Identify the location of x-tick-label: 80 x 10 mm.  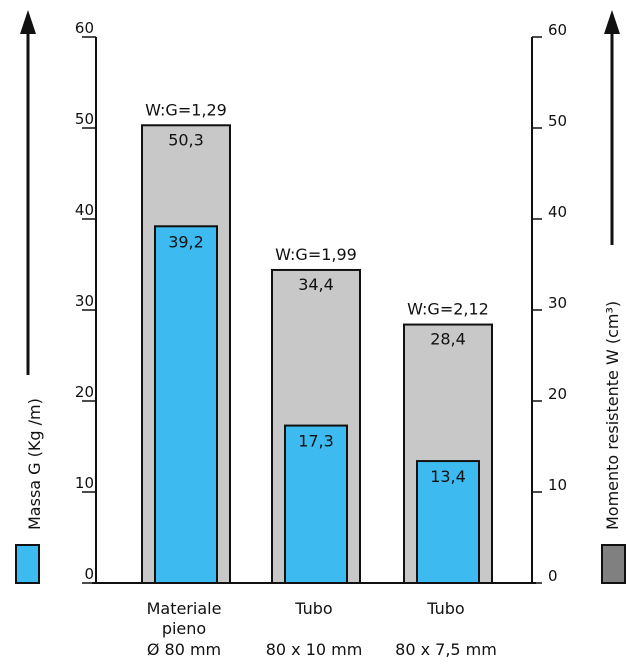
(314, 649).